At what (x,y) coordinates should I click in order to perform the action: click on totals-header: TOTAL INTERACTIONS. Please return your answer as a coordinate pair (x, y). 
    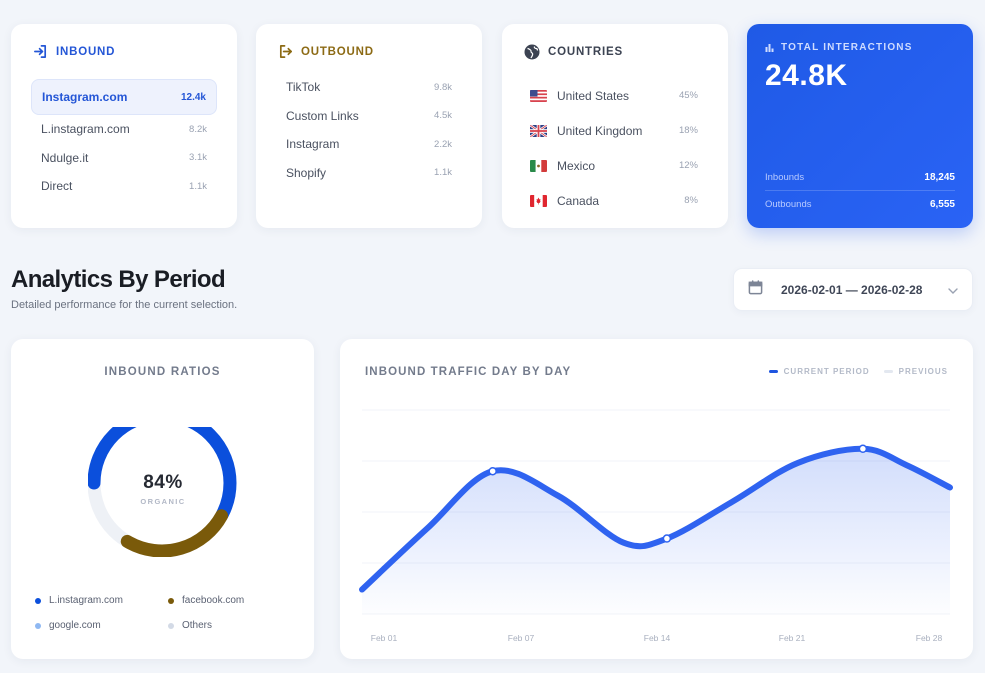
    Looking at the image, I should click on (860, 47).